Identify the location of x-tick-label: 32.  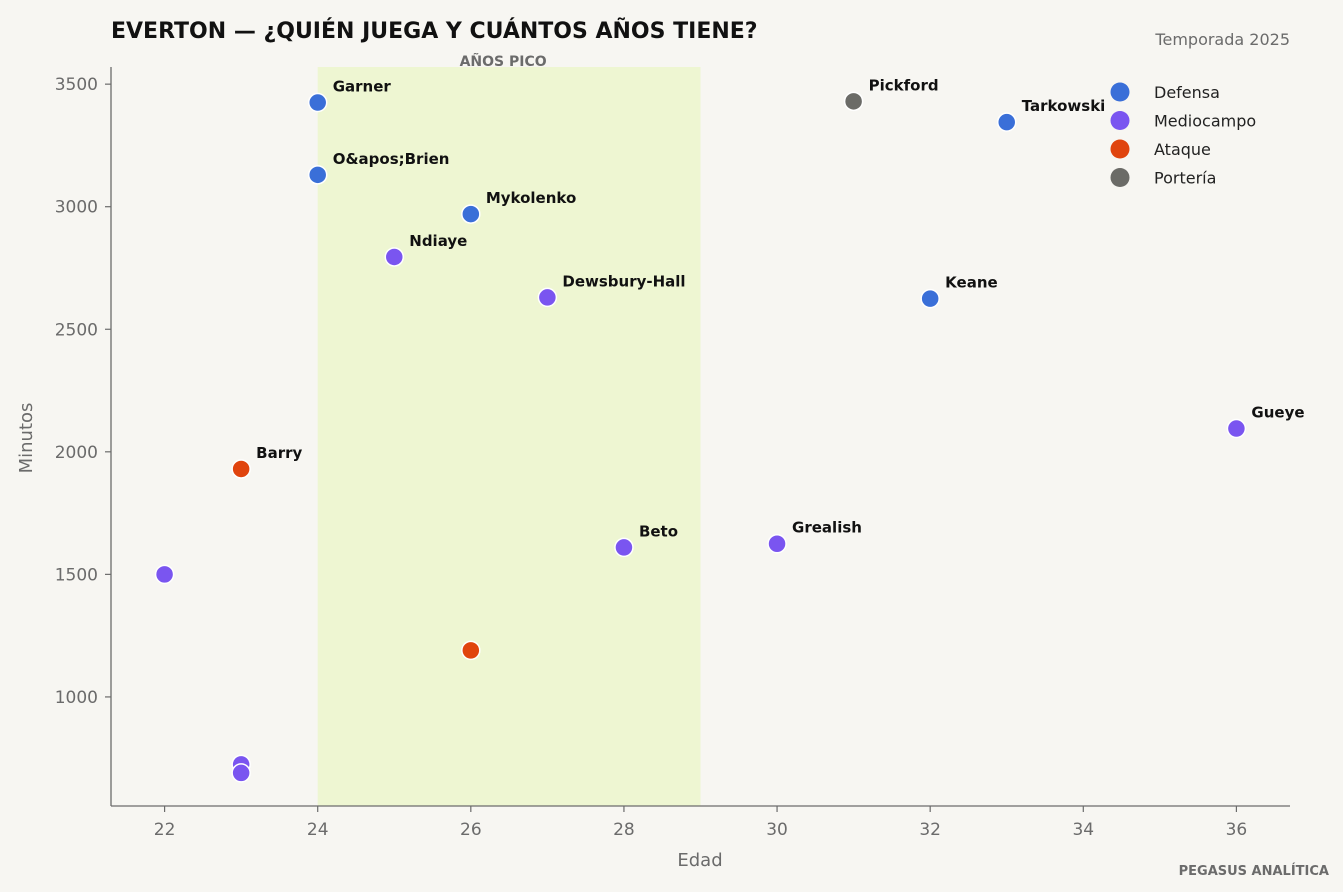
(930, 830).